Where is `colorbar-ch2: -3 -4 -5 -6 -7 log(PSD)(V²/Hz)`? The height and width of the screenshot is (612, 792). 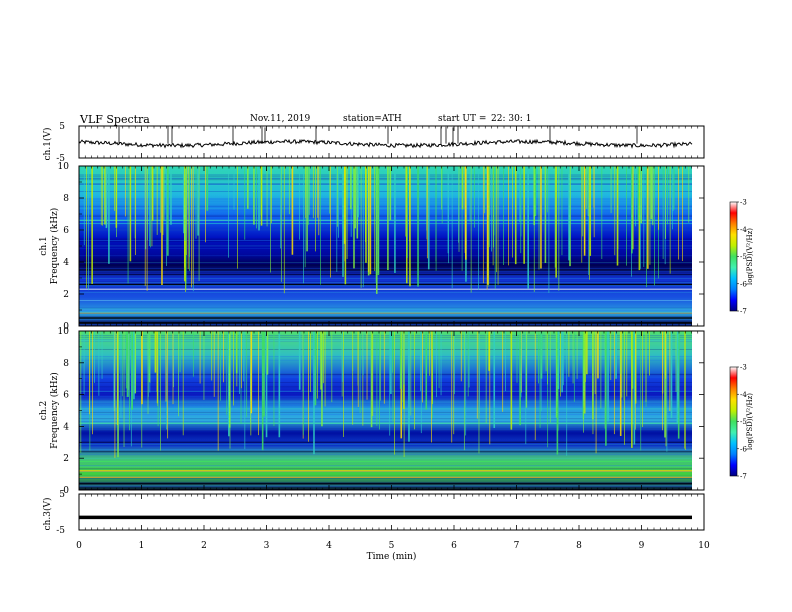
colorbar-ch2: -3 -4 -5 -6 -7 log(PSD)(V²/Hz) is located at coordinates (741, 422).